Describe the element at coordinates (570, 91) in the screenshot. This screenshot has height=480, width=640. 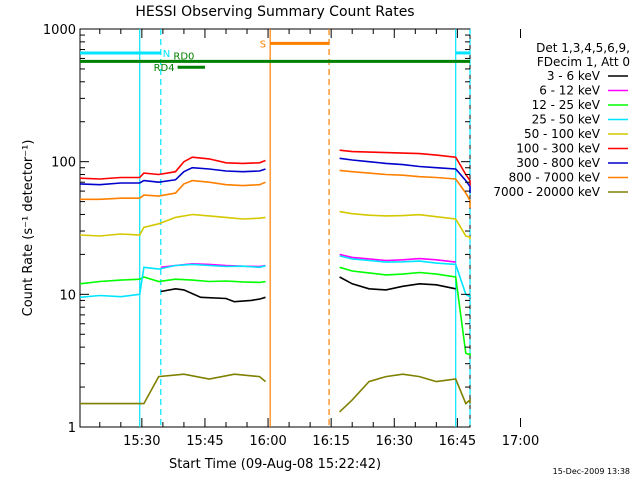
I see `legend-label: 6 - 12 keV` at that location.